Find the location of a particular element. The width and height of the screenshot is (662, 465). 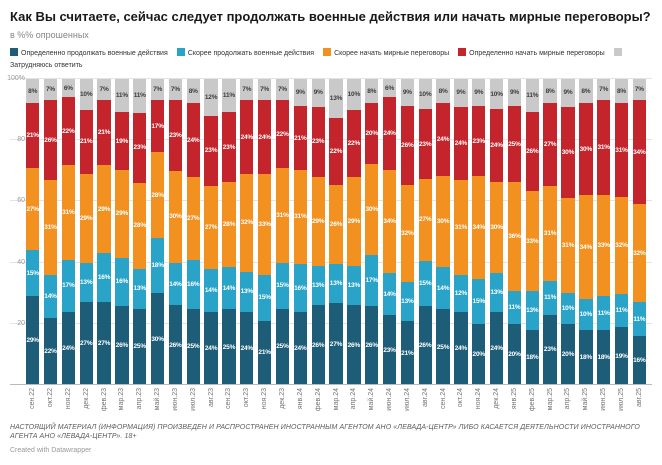

y-tick-label: 100% is located at coordinates (16, 78).